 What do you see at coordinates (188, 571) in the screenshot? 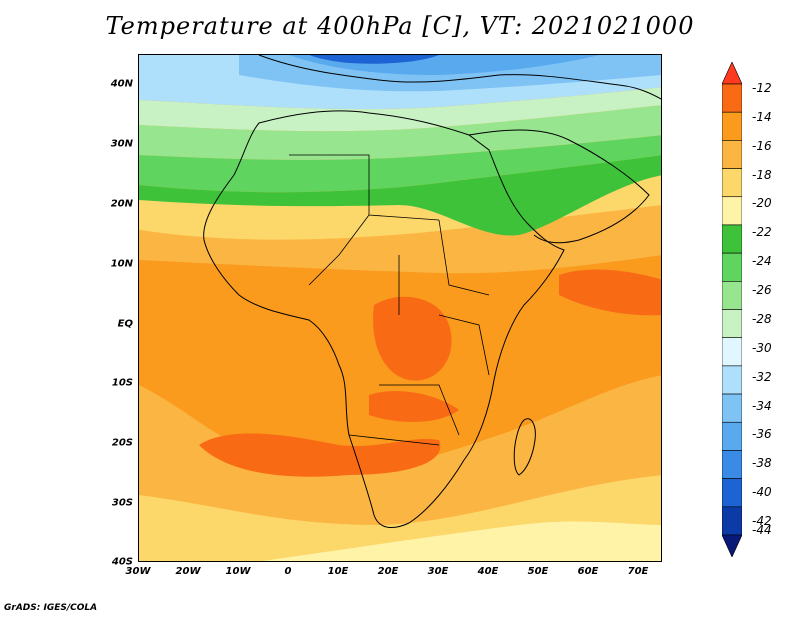
I see `lon-label-20w: 20W` at bounding box center [188, 571].